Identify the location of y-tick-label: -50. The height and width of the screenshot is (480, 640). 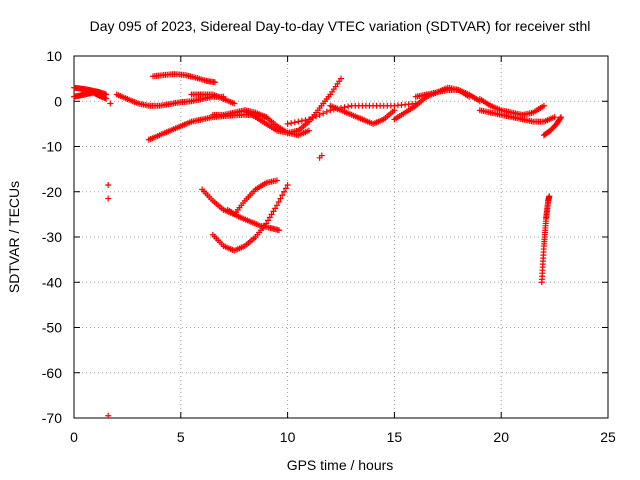
(52, 328).